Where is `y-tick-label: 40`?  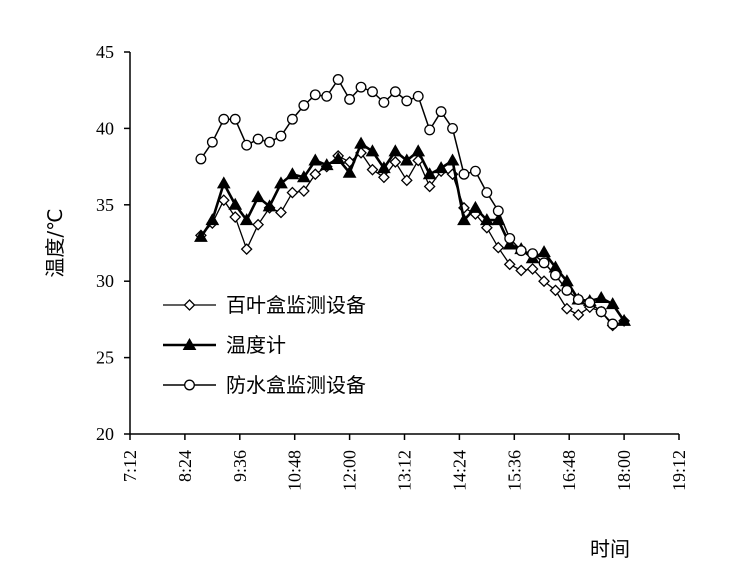 y-tick-label: 40 is located at coordinates (105, 128).